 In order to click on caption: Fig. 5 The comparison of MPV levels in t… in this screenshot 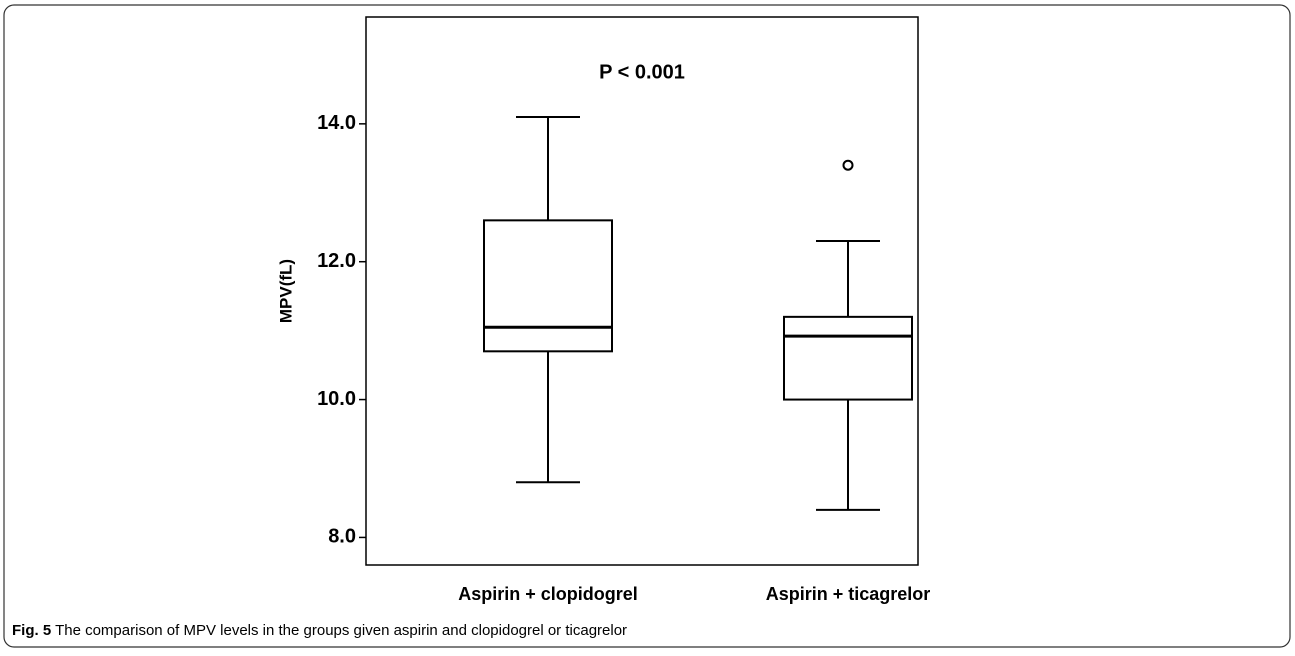, I will do `click(319, 630)`.